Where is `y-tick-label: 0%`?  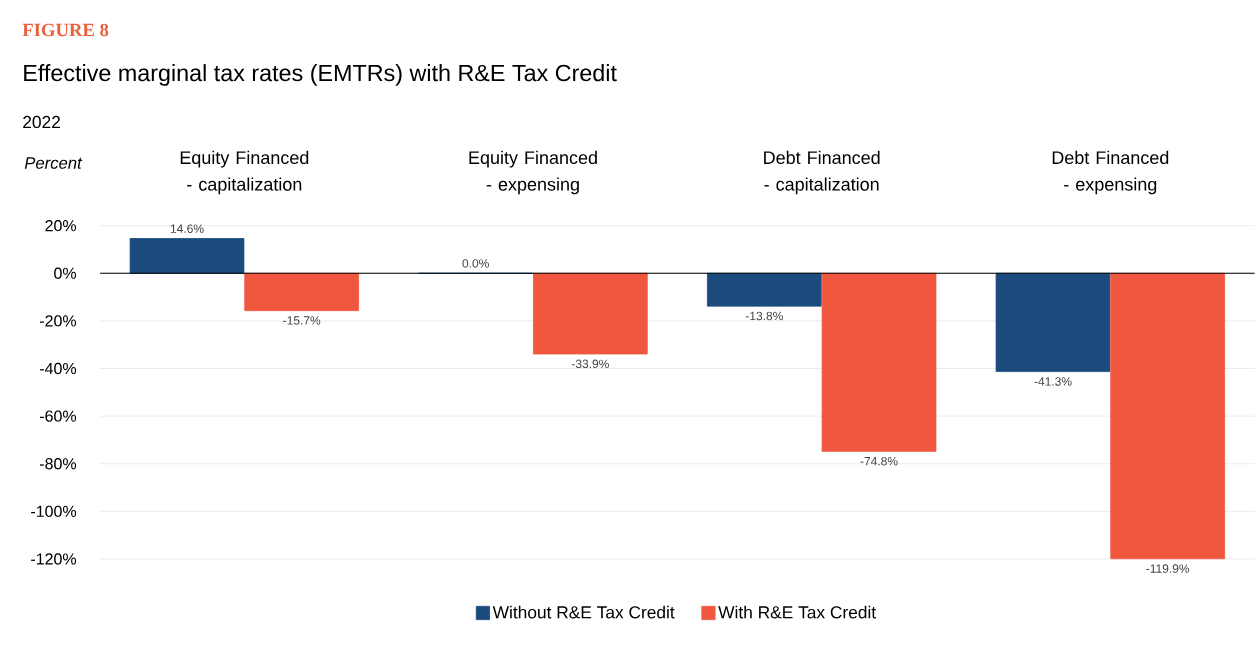
y-tick-label: 0% is located at coordinates (65, 273).